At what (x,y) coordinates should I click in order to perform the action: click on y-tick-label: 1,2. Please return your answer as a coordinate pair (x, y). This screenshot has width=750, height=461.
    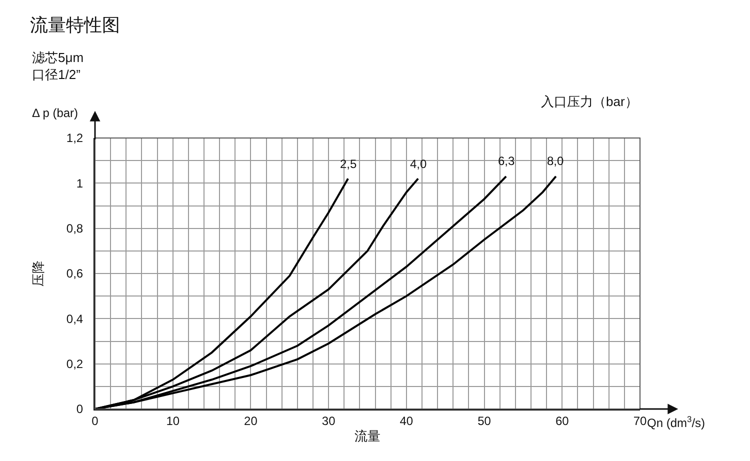
    Looking at the image, I should click on (75, 138).